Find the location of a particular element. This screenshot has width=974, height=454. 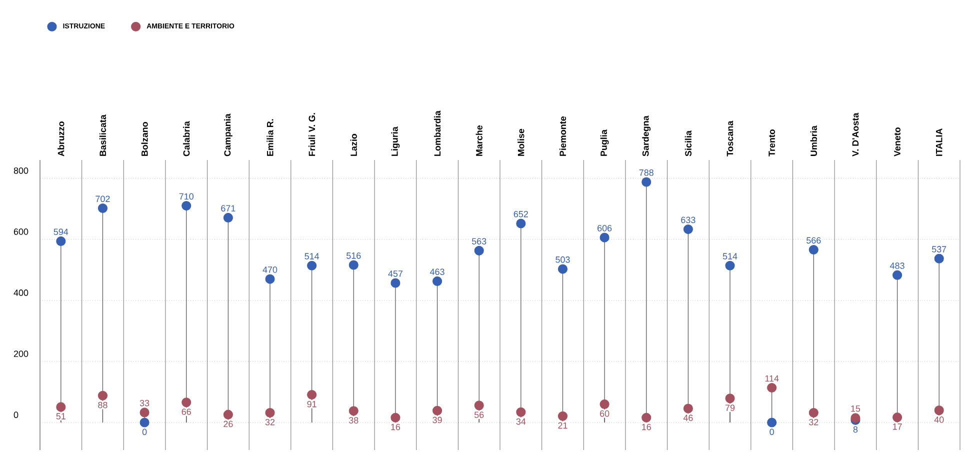

data-label: 457 is located at coordinates (395, 273).